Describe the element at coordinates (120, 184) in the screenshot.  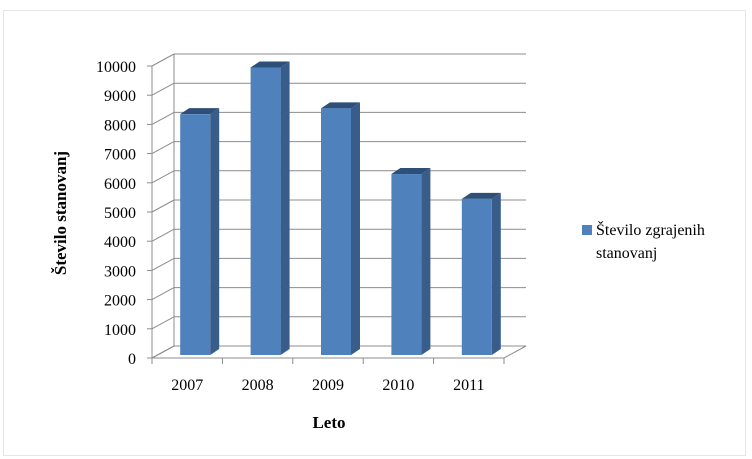
I see `y-tick-label: 6000` at that location.